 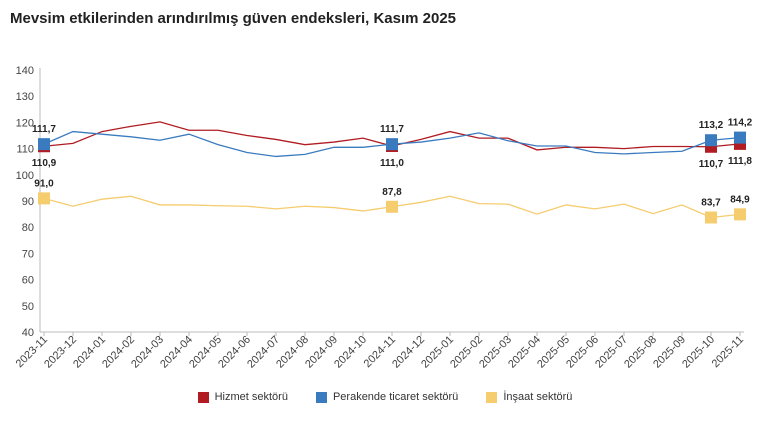 What do you see at coordinates (28, 228) in the screenshot?
I see `y-tick-label: 80` at bounding box center [28, 228].